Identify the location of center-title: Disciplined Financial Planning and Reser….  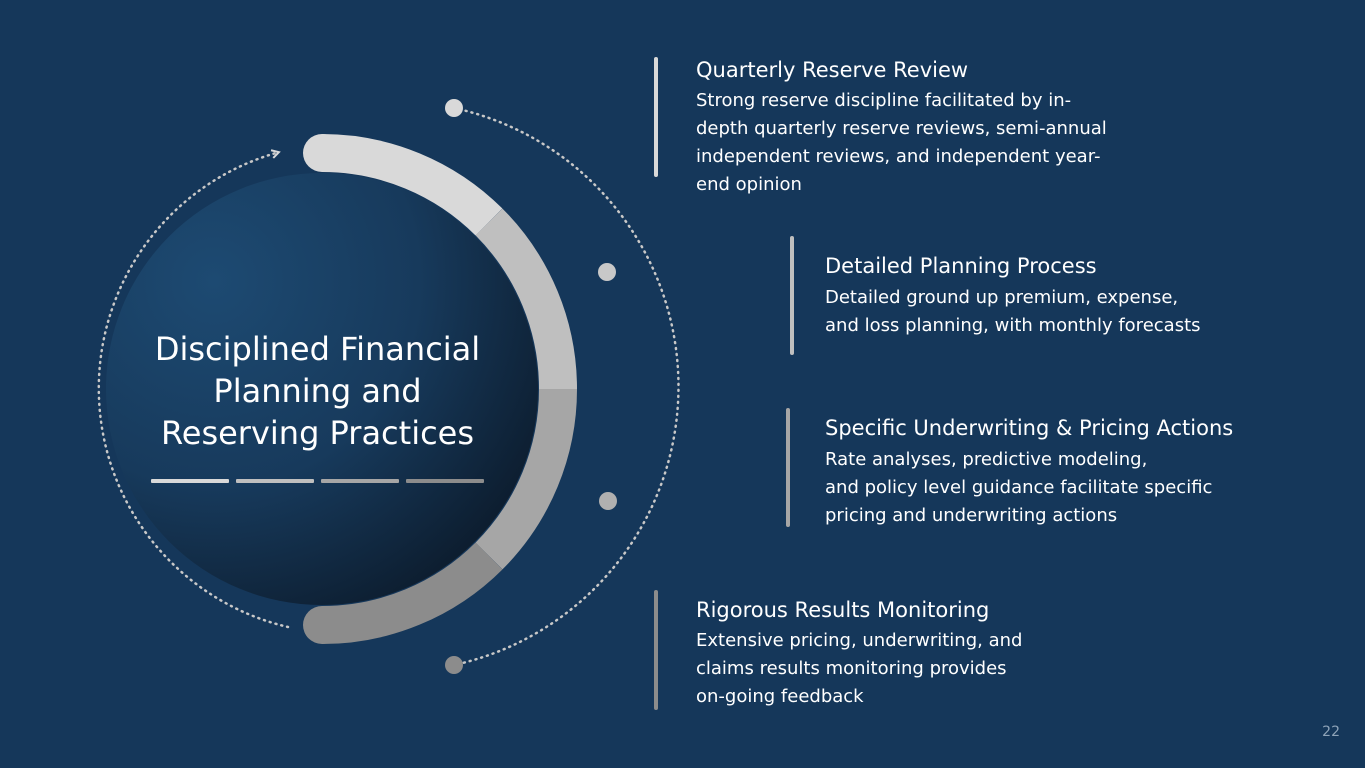
(317, 391).